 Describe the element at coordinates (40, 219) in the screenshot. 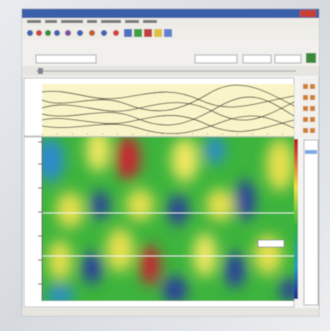

I see `y-axis` at that location.